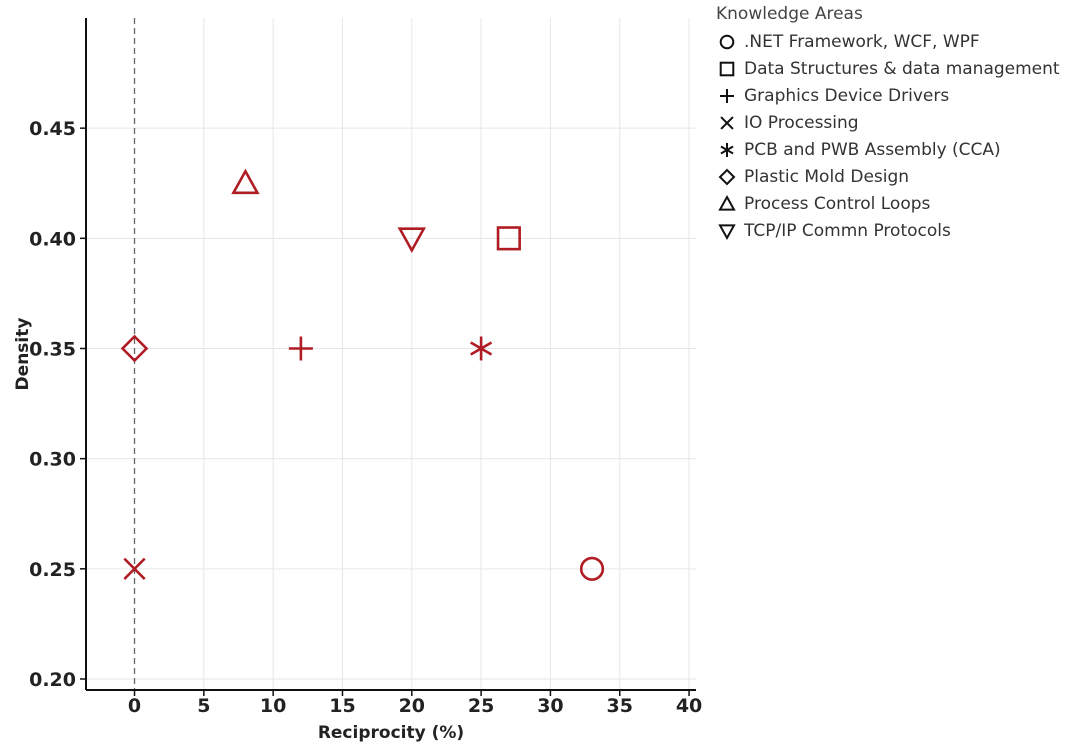 The image size is (1081, 746). Describe the element at coordinates (52, 239) in the screenshot. I see `y-tick-label: 0.40` at that location.